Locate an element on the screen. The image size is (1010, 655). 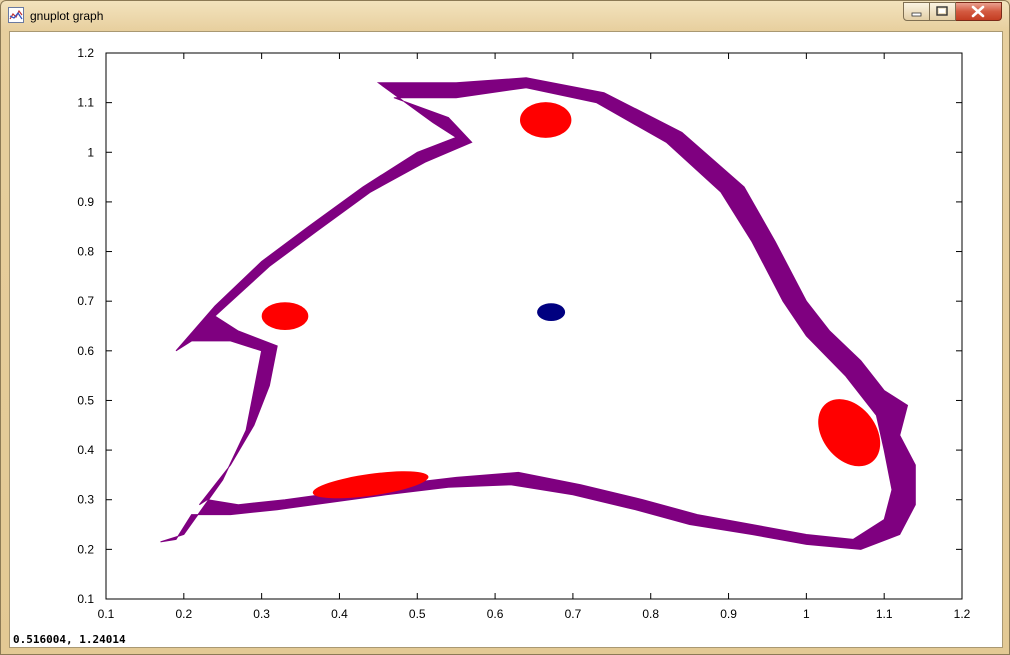
y-tick-label: 0.6 is located at coordinates (85, 351).